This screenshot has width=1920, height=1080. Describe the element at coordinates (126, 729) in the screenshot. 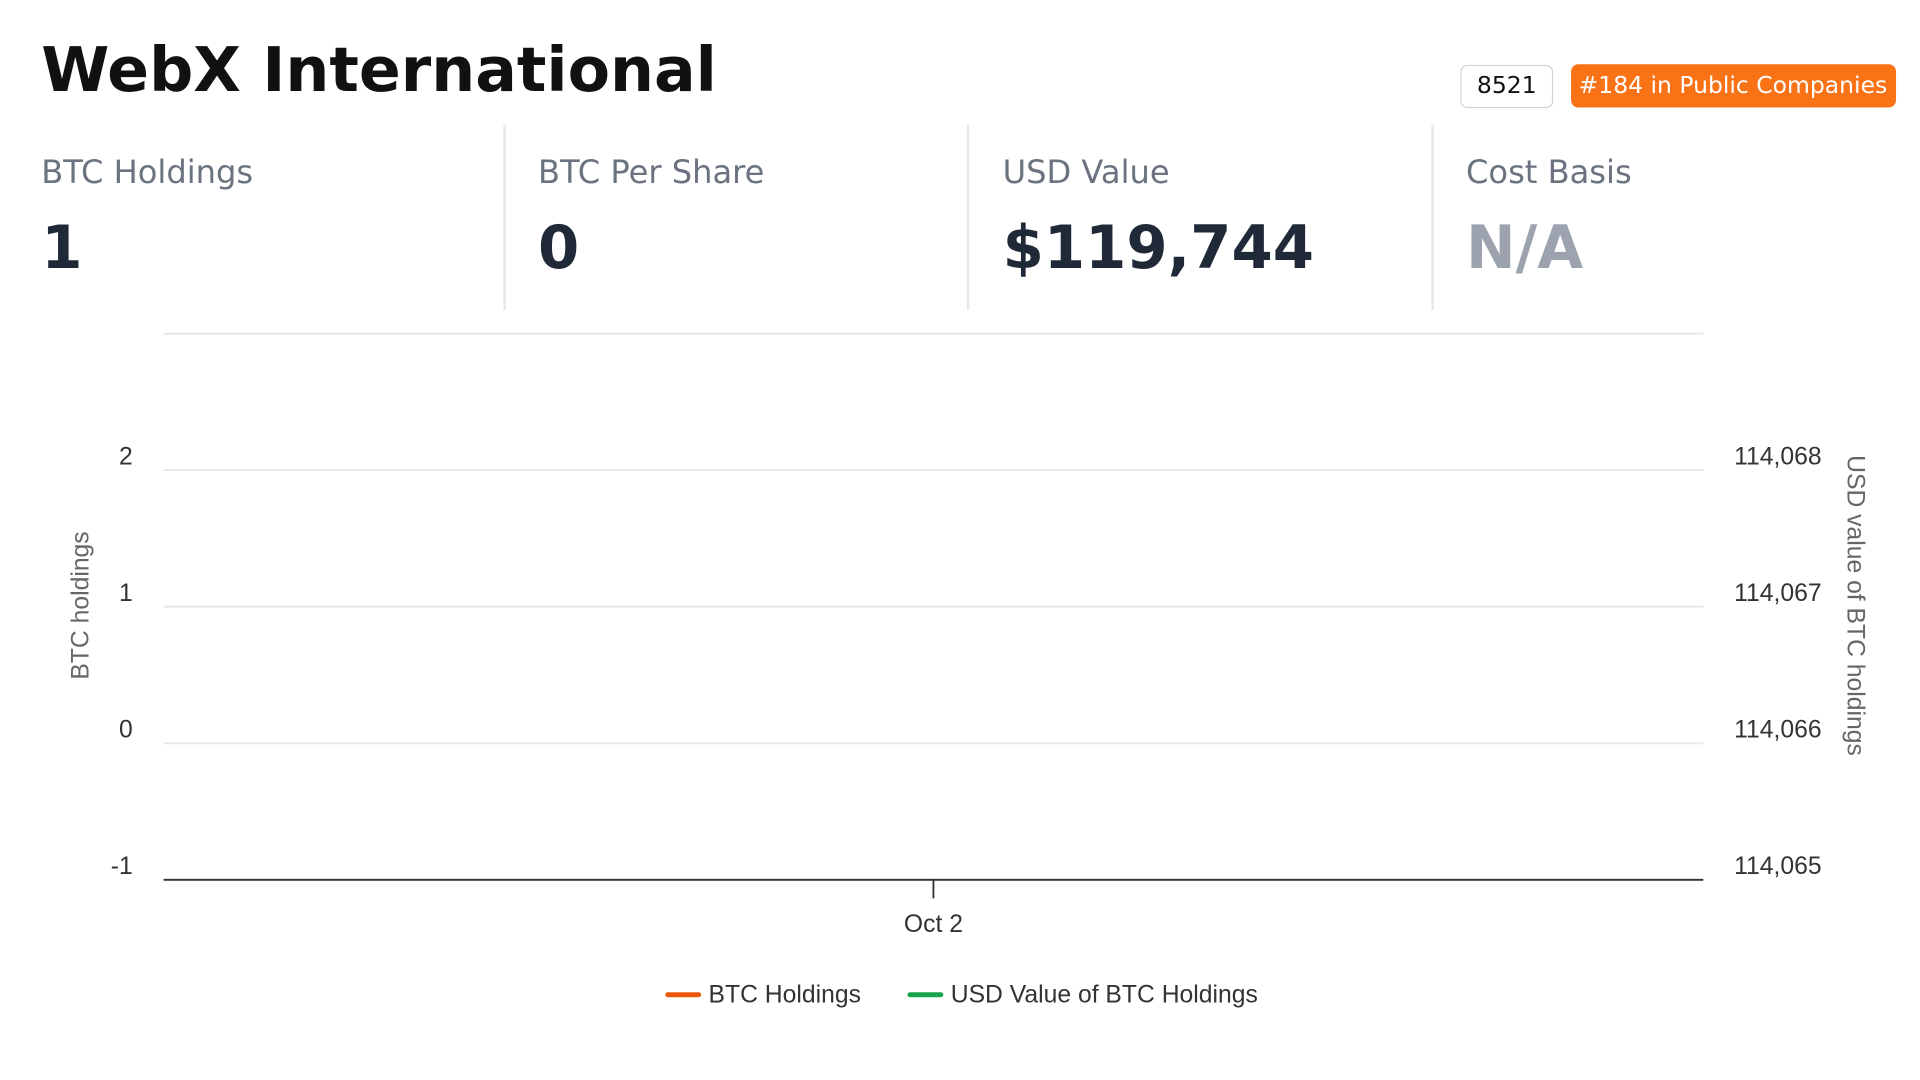

I see `y-tick-label: 0` at that location.